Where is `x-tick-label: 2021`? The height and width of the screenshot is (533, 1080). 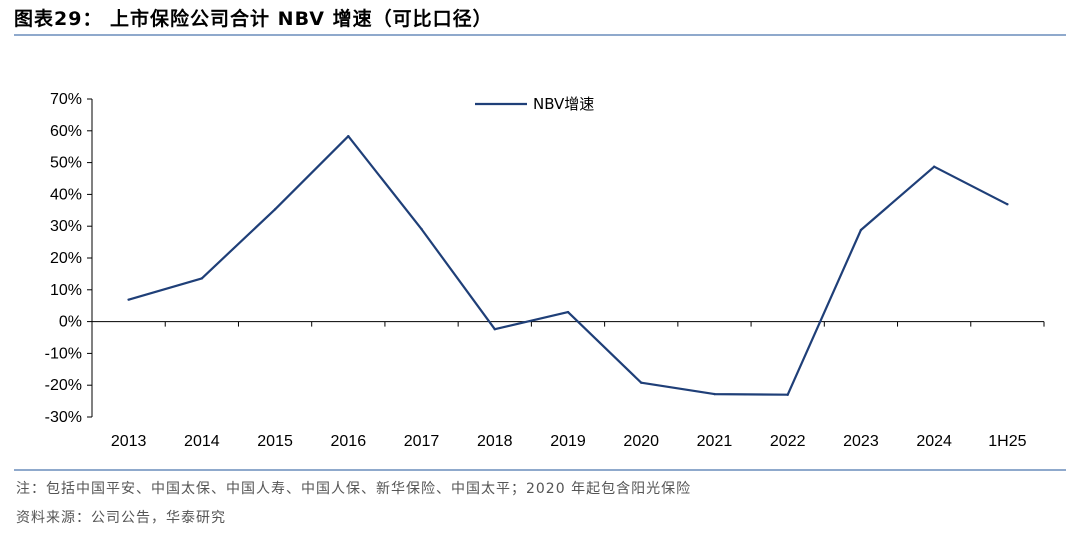
x-tick-label: 2021 is located at coordinates (715, 441).